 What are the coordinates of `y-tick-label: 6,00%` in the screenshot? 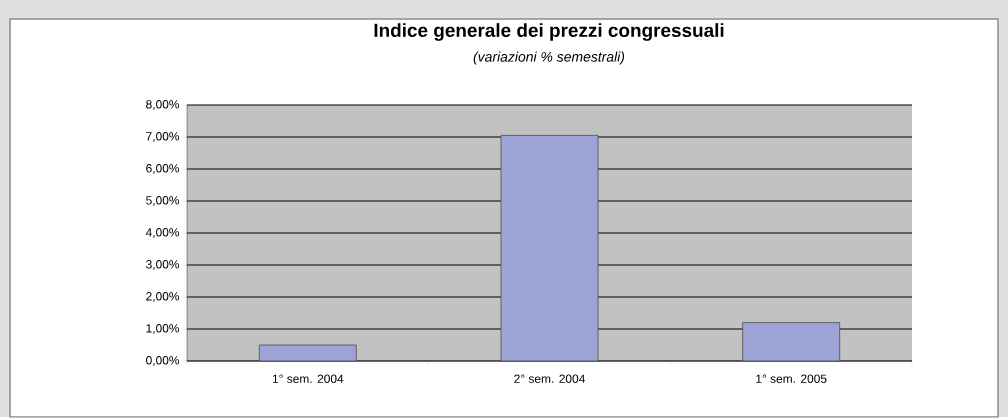 It's located at (163, 169).